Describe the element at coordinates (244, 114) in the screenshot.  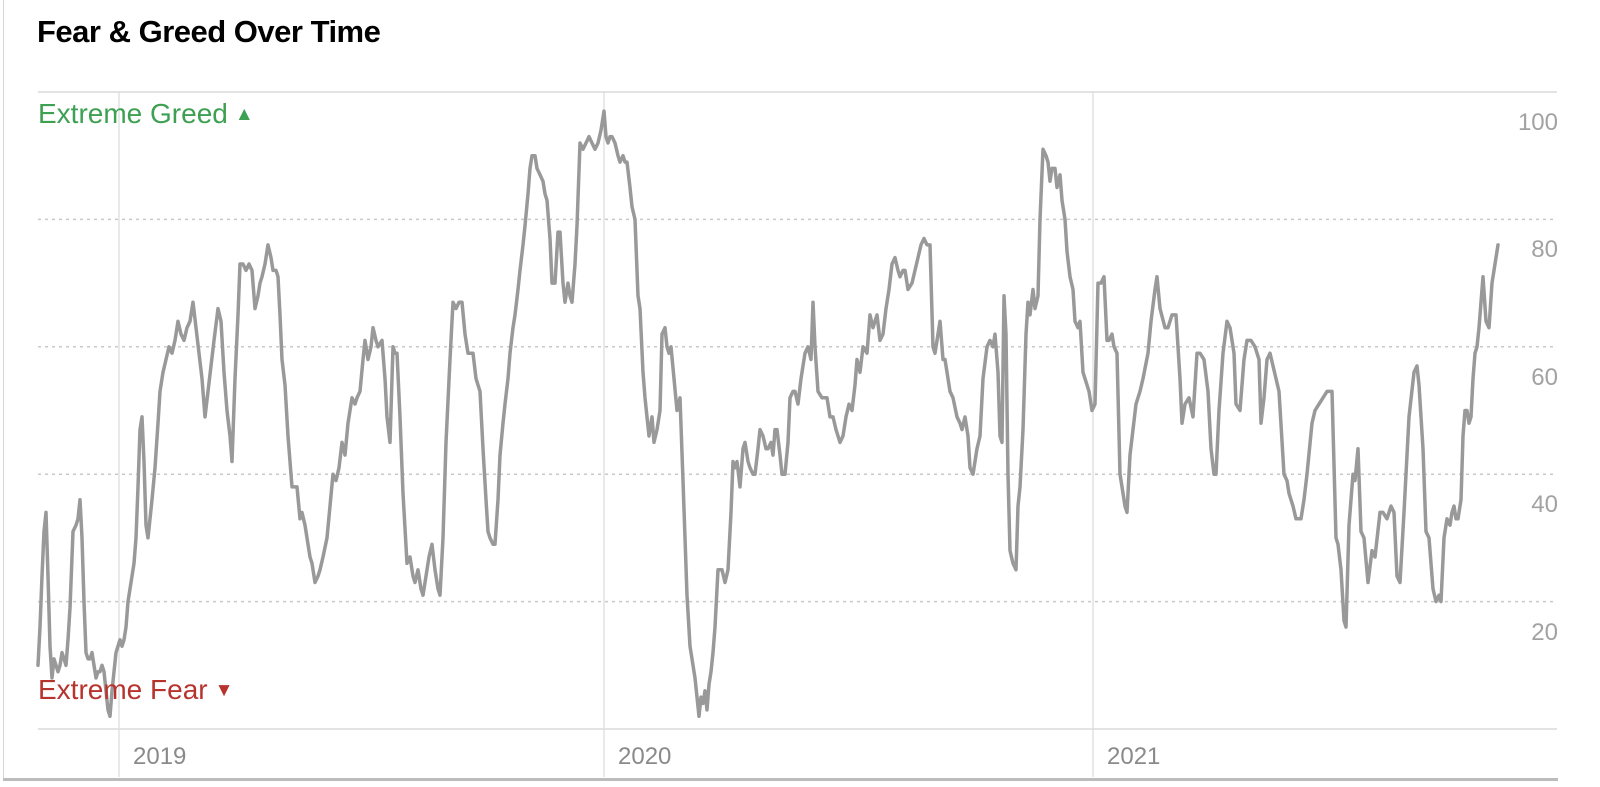
I see `greed-up-triangle-icon: ▲` at that location.